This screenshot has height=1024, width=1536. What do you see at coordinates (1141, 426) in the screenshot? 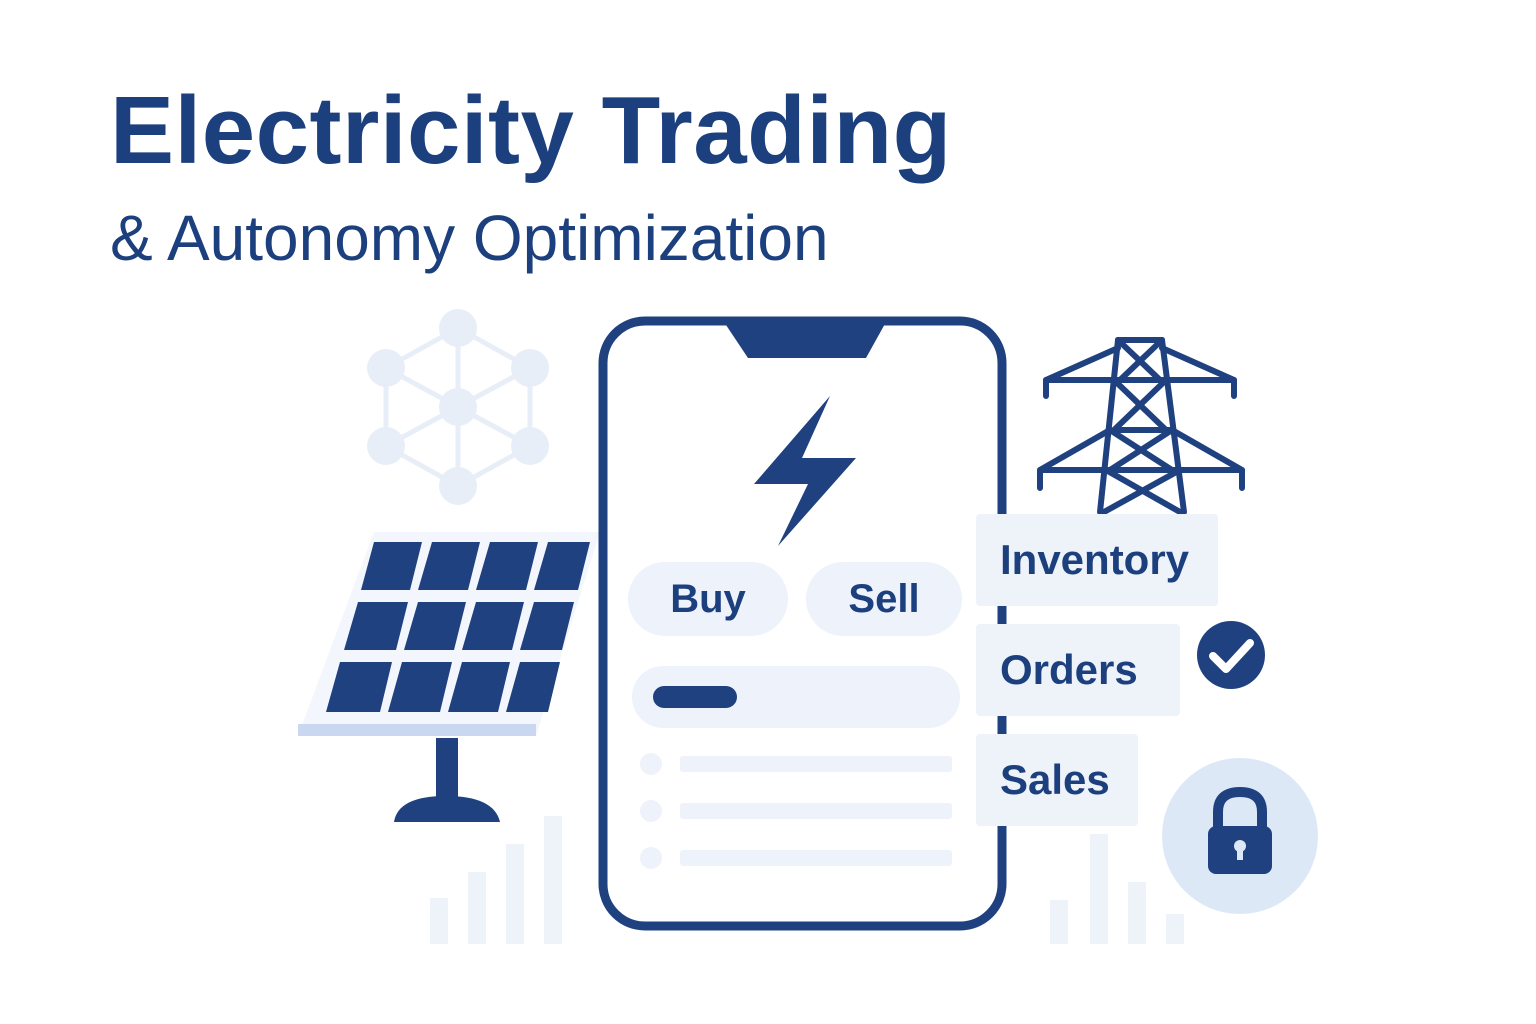
I see `power-tower-icon` at bounding box center [1141, 426].